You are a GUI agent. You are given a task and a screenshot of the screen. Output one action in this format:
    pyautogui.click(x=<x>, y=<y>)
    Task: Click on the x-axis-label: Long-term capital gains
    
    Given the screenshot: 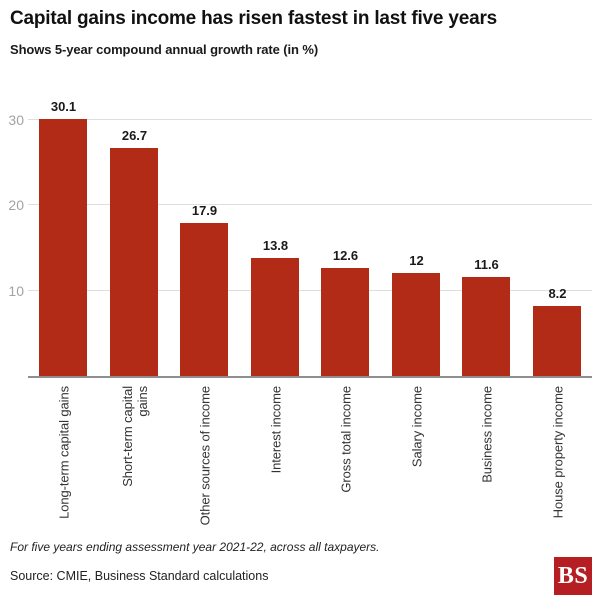 What is the action you would take?
    pyautogui.click(x=63, y=460)
    